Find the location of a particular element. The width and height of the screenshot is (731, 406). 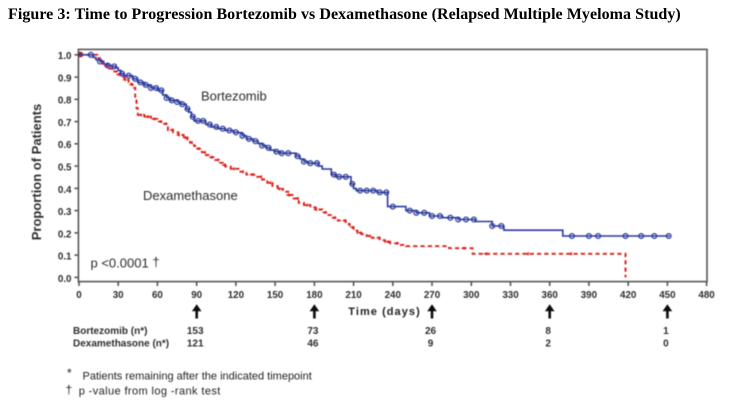

svg-text: 480 is located at coordinates (706, 295).